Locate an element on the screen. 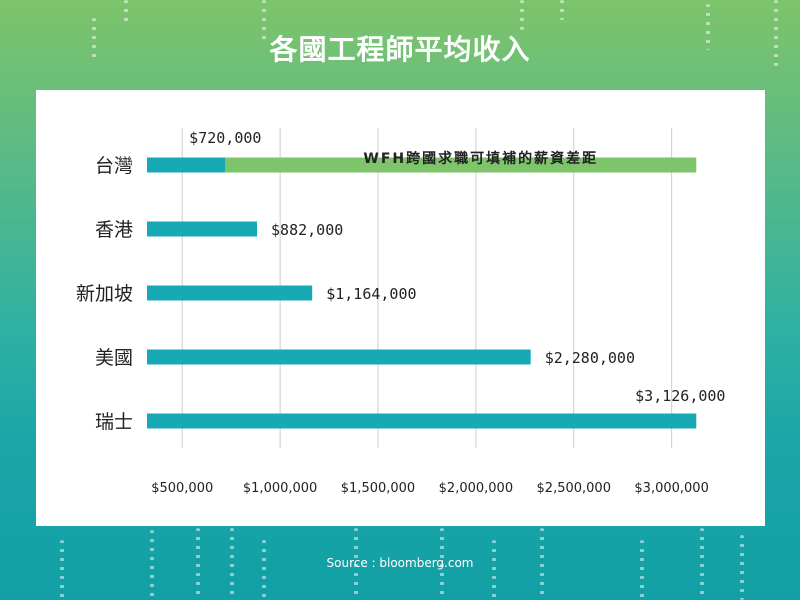 The height and width of the screenshot is (600, 800). value-label: $1,164,000 is located at coordinates (371, 294).